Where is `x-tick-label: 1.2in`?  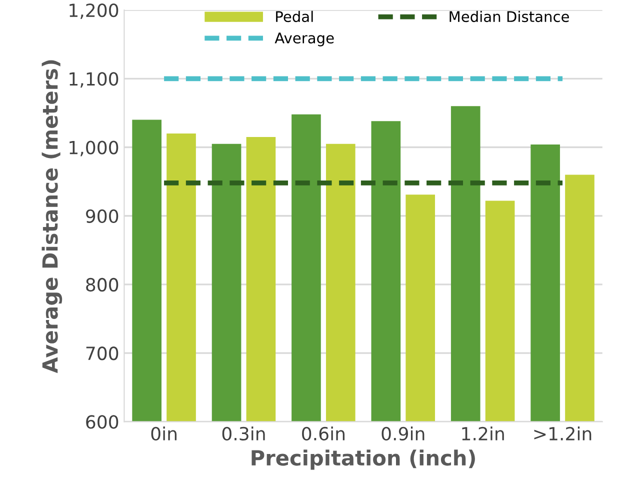 x-tick-label: 1.2in is located at coordinates (483, 433).